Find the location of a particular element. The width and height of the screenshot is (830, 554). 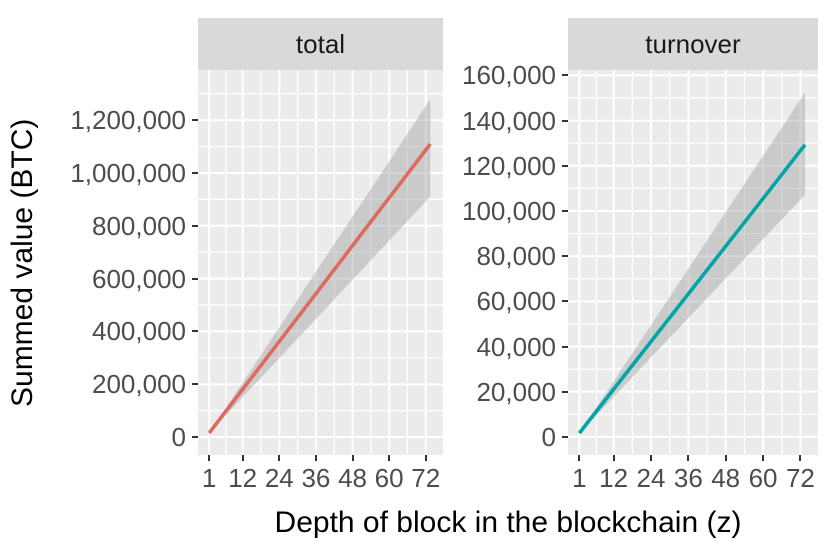

y-tick-label: 600,000 is located at coordinates (139, 278).